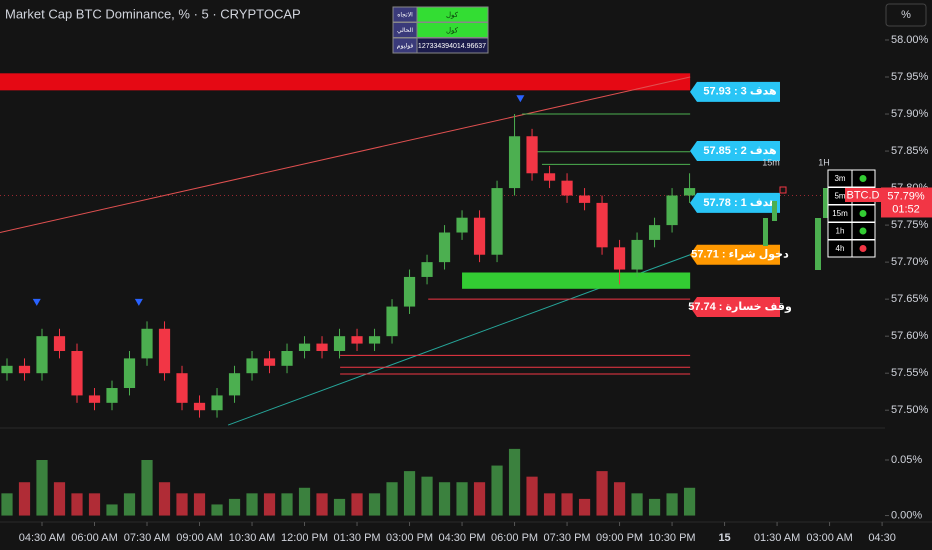  I want to click on y-tick-label: 57.70%, so click(910, 262).